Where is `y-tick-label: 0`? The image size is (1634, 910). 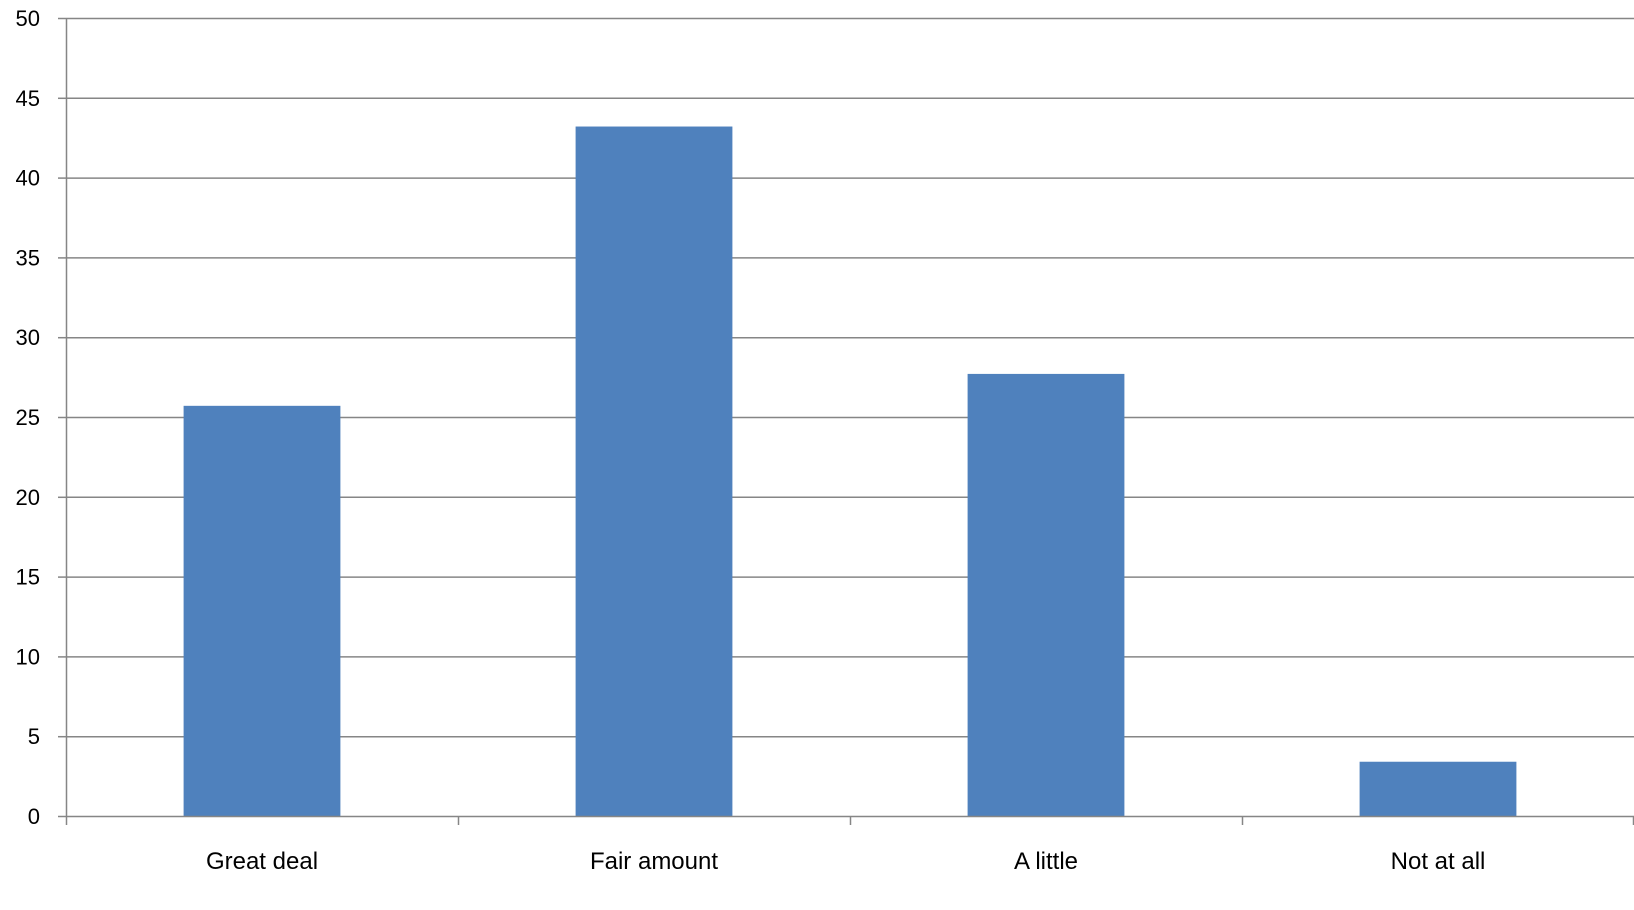 y-tick-label: 0 is located at coordinates (34, 816).